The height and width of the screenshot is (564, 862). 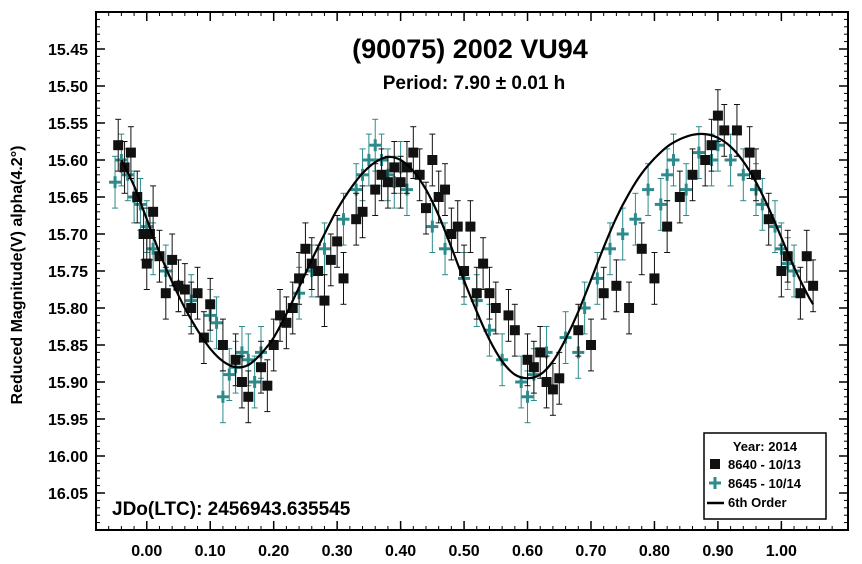 I want to click on y-tick-label: 15.80, so click(x=68, y=309).